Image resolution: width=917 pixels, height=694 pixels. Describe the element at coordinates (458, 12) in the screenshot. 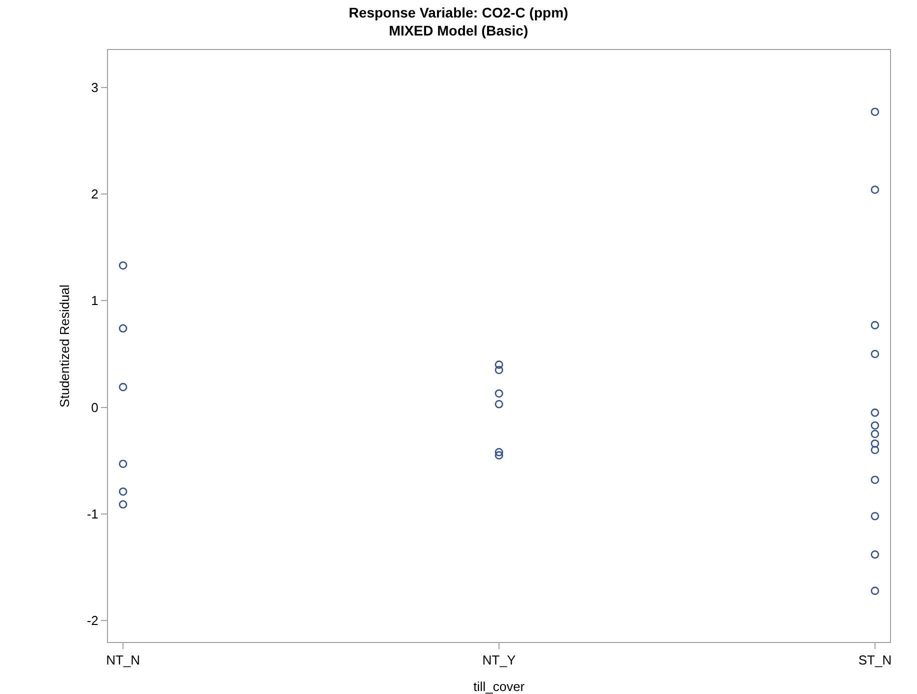

I see `chart-title: Response Variable: CO2-C (ppm)` at that location.